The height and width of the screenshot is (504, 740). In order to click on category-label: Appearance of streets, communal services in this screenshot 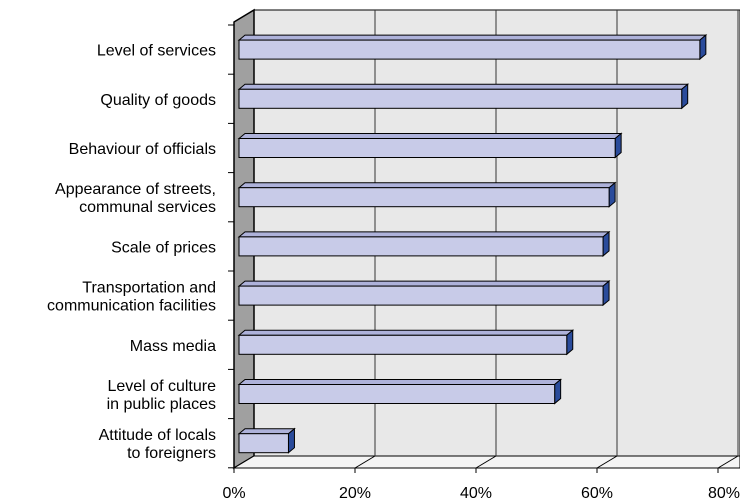, I will do `click(135, 198)`.